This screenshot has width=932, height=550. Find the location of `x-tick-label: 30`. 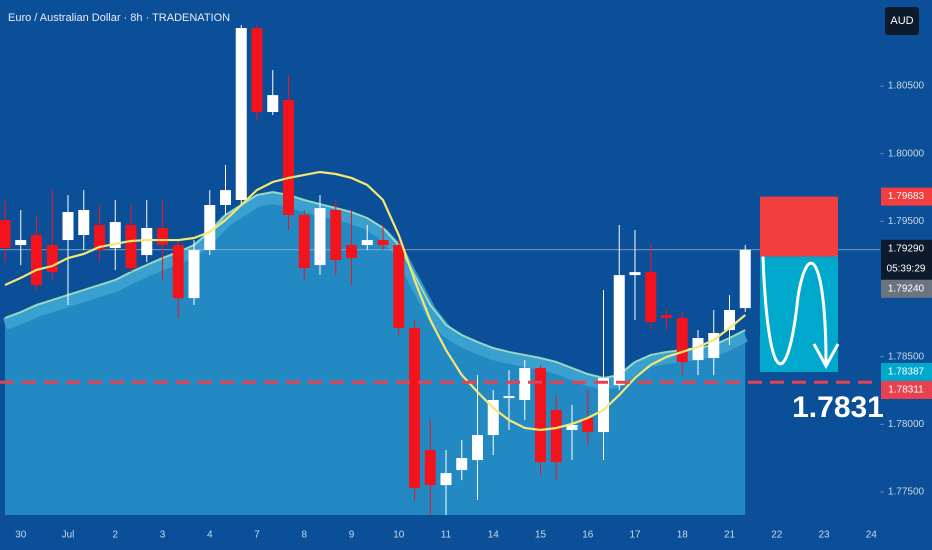

x-tick-label: 30 is located at coordinates (21, 535).